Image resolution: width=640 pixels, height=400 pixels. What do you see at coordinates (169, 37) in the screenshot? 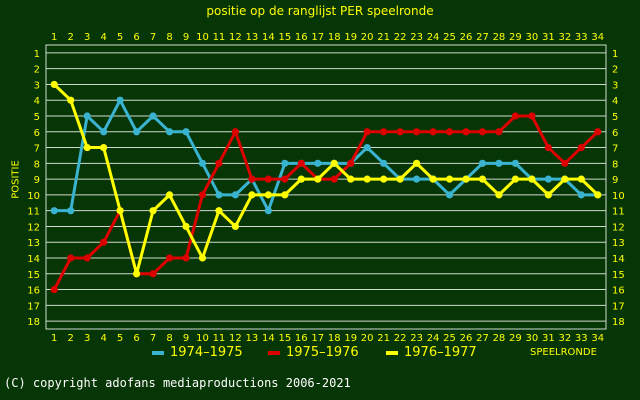
I see `x-tick-label-top: 8` at bounding box center [169, 37].